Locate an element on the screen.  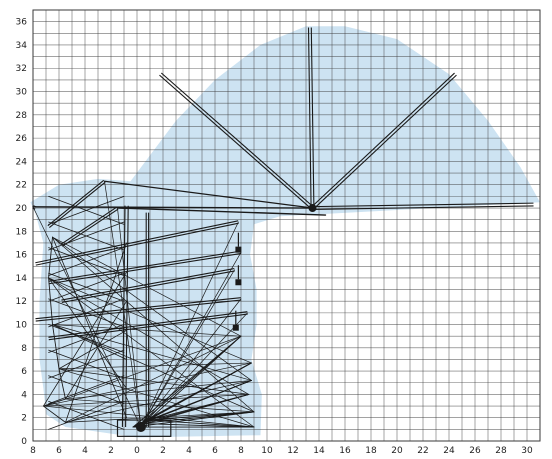
x-tick-label: 12 is located at coordinates (292, 451).